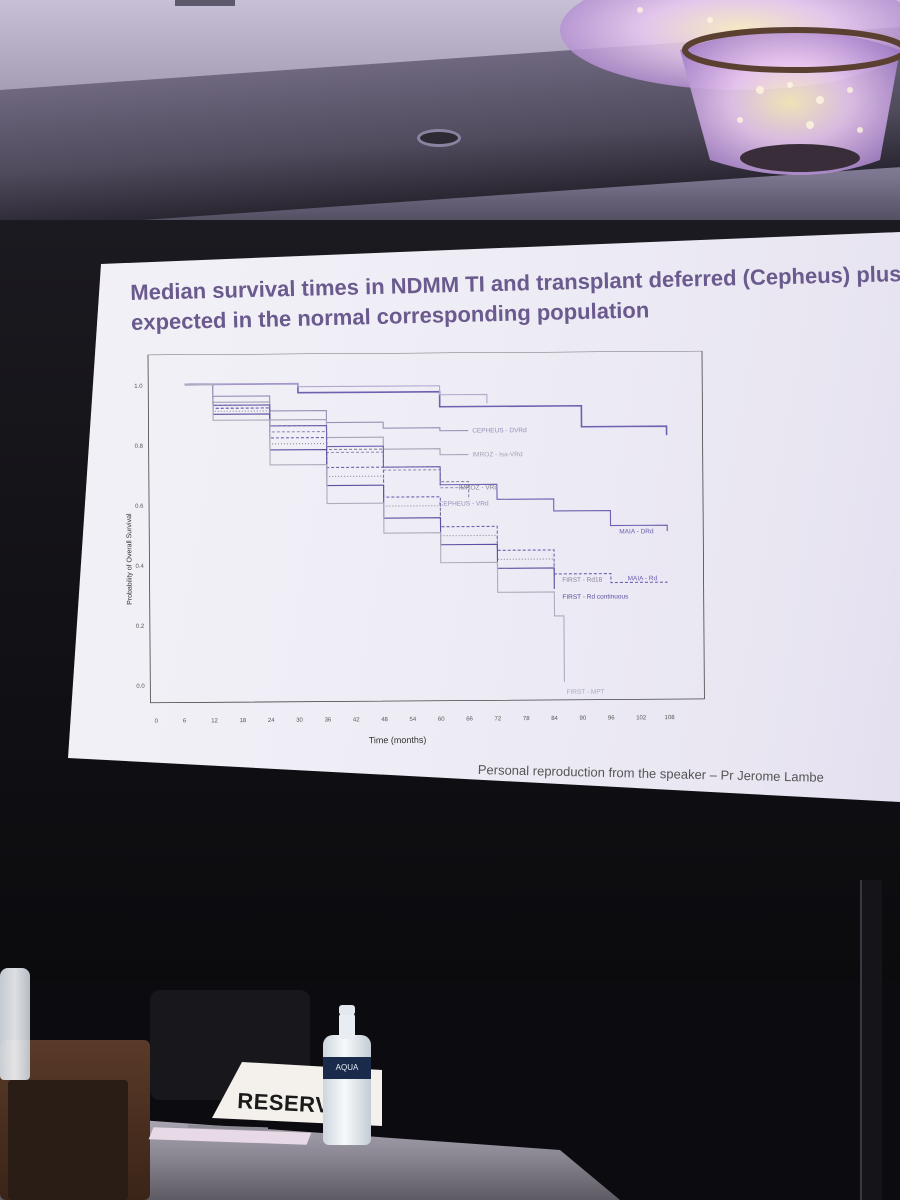 This screenshot has height=1200, width=900. What do you see at coordinates (670, 718) in the screenshot?
I see `x-tick-label: 108` at bounding box center [670, 718].